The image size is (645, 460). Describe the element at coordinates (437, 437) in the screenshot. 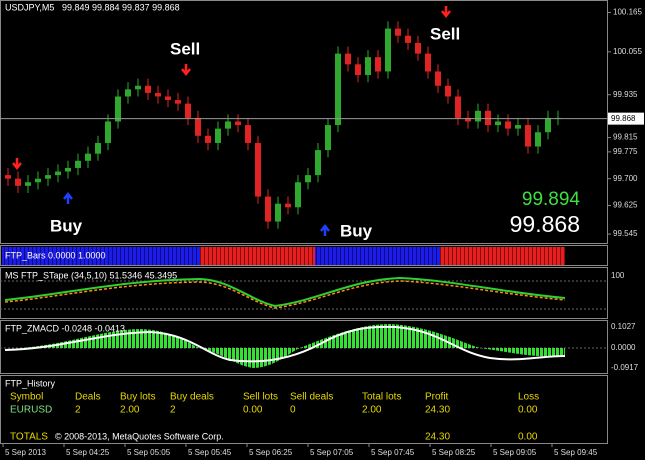

I see `total-profit: 24.30` at that location.